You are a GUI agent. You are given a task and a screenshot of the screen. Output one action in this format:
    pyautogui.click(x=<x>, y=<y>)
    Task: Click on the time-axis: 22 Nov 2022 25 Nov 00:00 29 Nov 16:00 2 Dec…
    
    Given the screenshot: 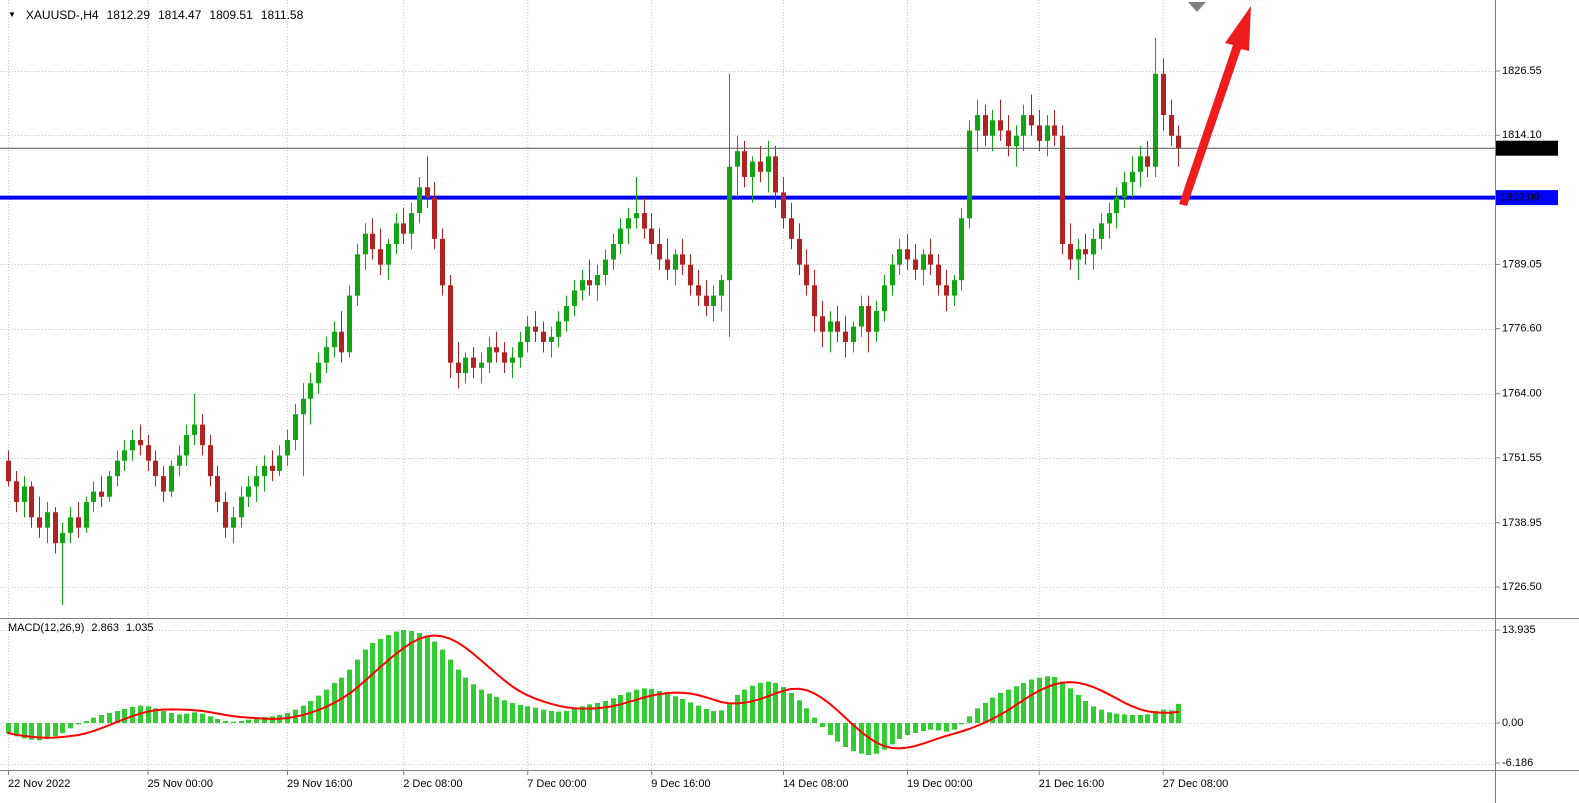 What is the action you would take?
    pyautogui.click(x=618, y=780)
    